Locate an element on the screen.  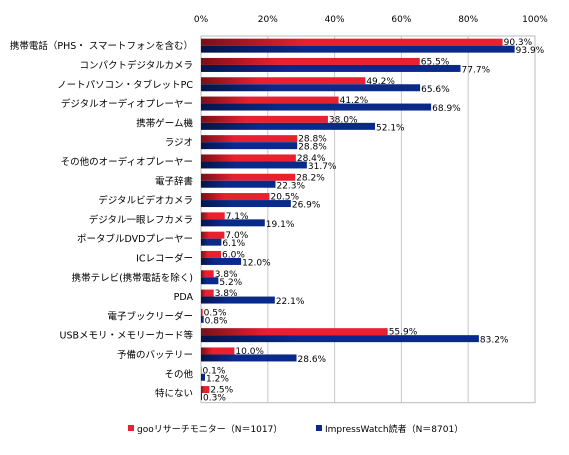
x-tick-label: 100% is located at coordinates (535, 20).